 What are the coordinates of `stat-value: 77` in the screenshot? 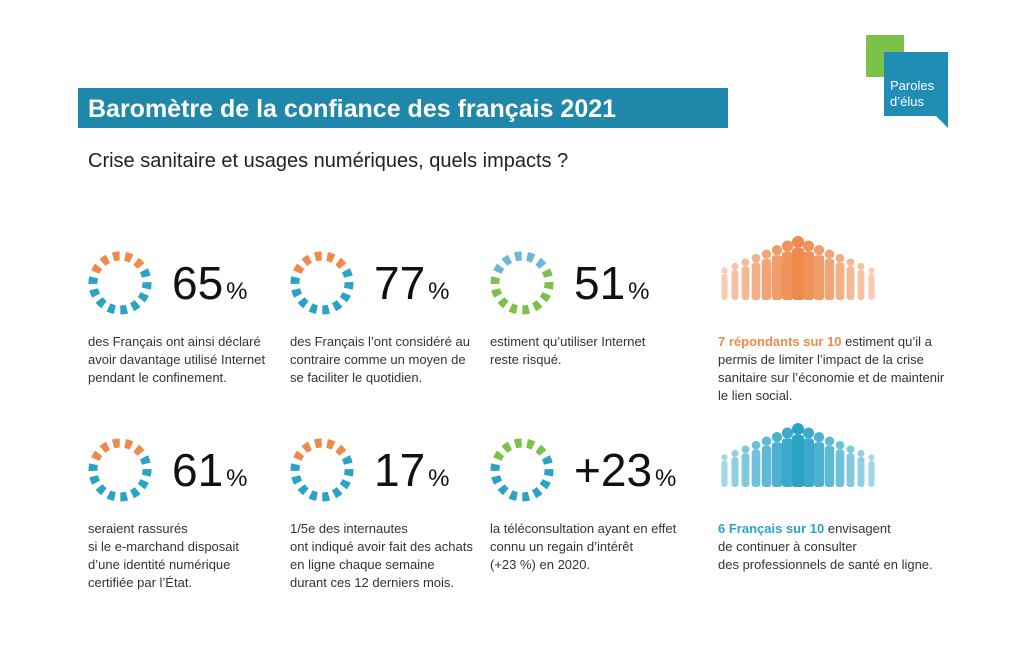 It's located at (399, 283).